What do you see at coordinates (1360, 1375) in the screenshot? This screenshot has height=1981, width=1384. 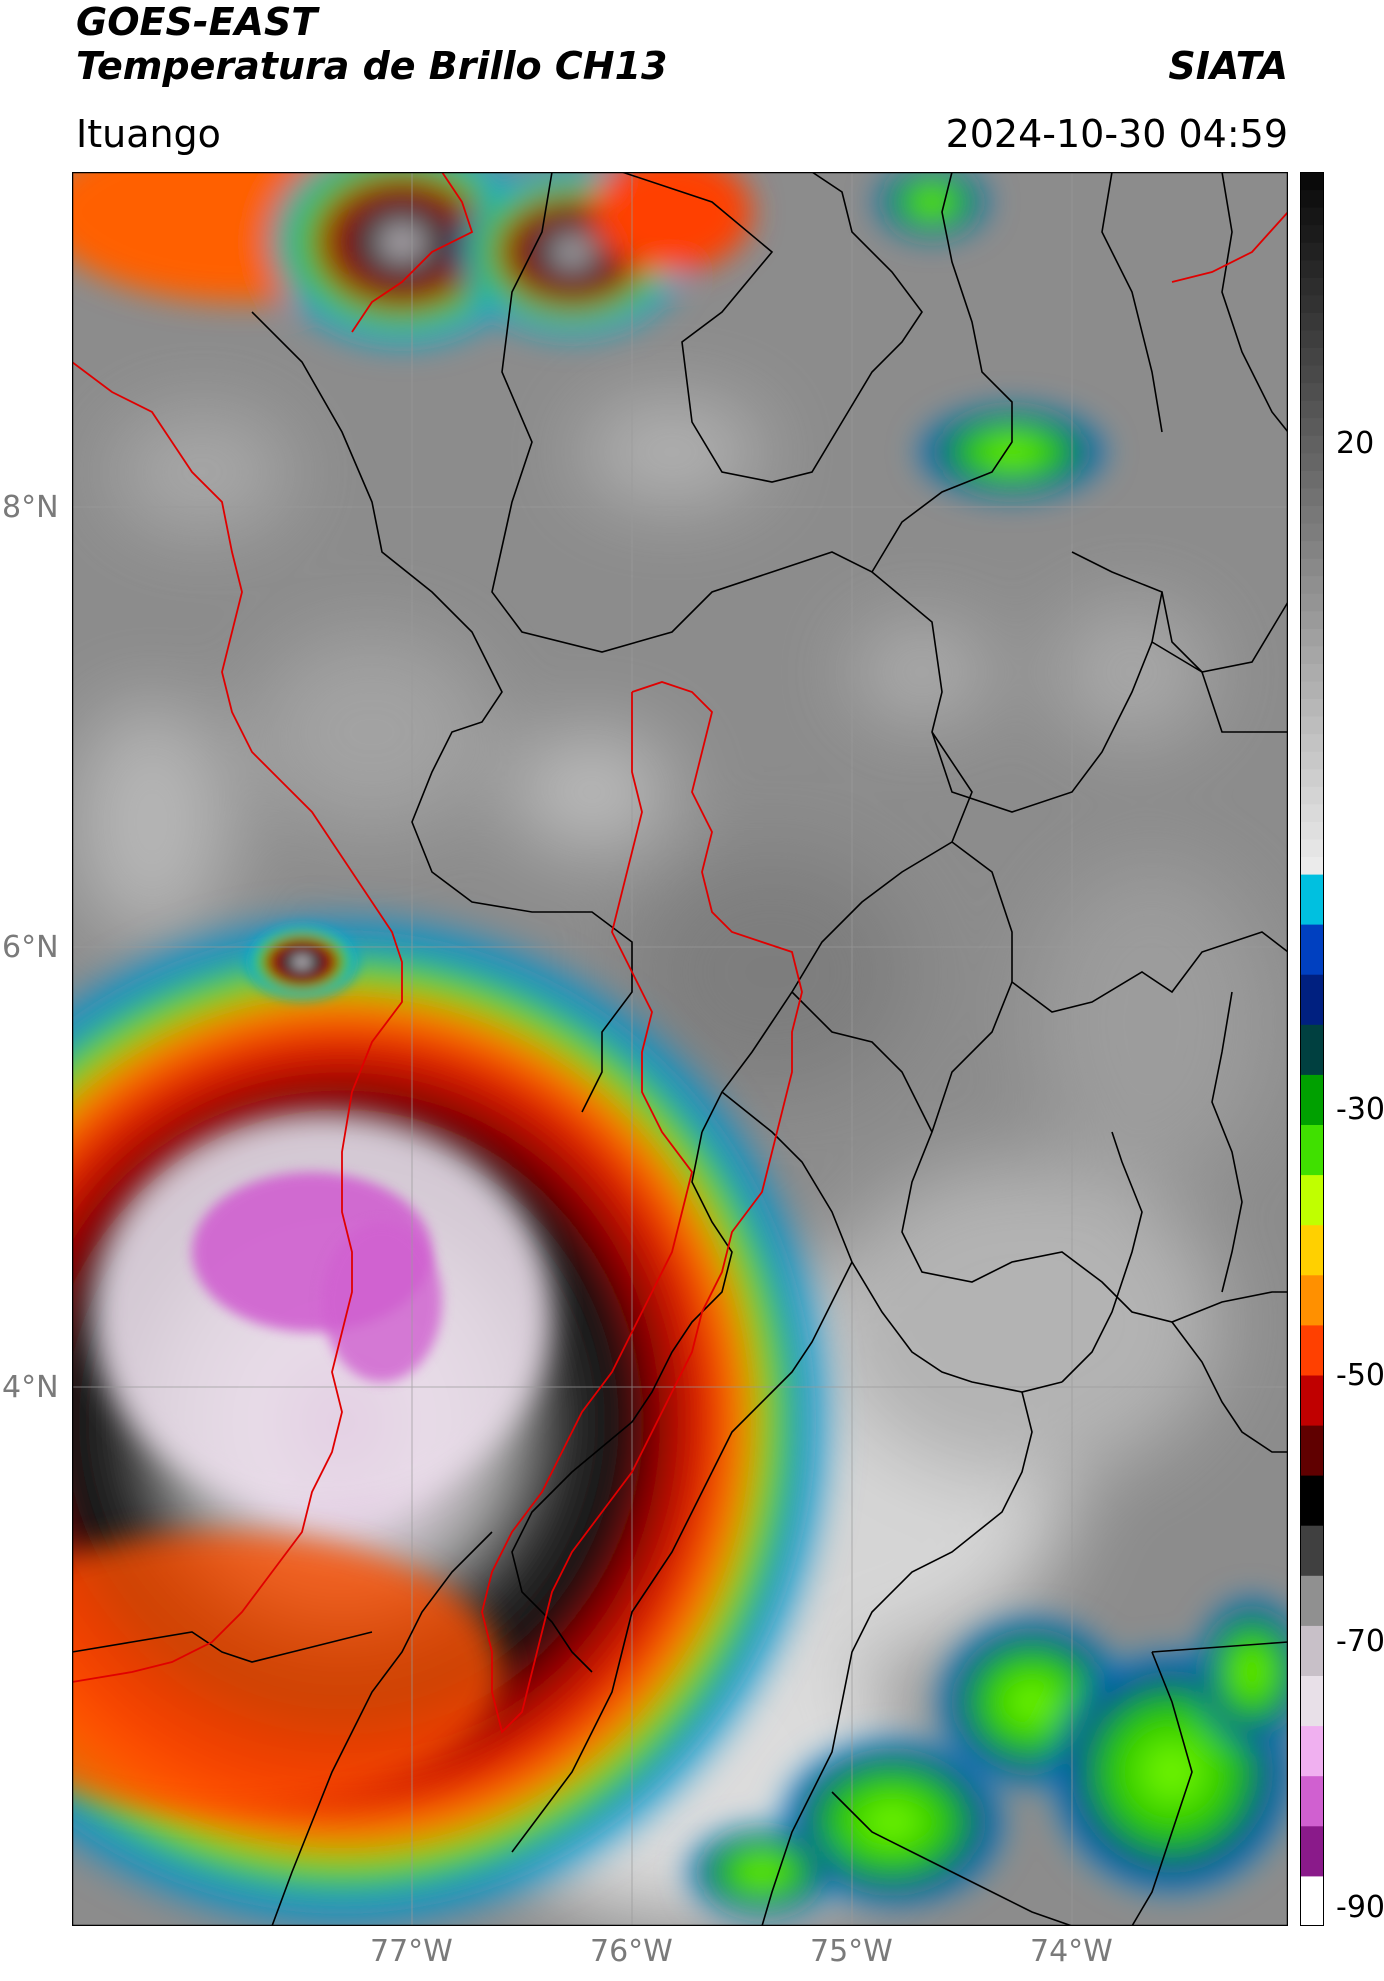 I see `colorbar-tick-minus50: -50` at bounding box center [1360, 1375].